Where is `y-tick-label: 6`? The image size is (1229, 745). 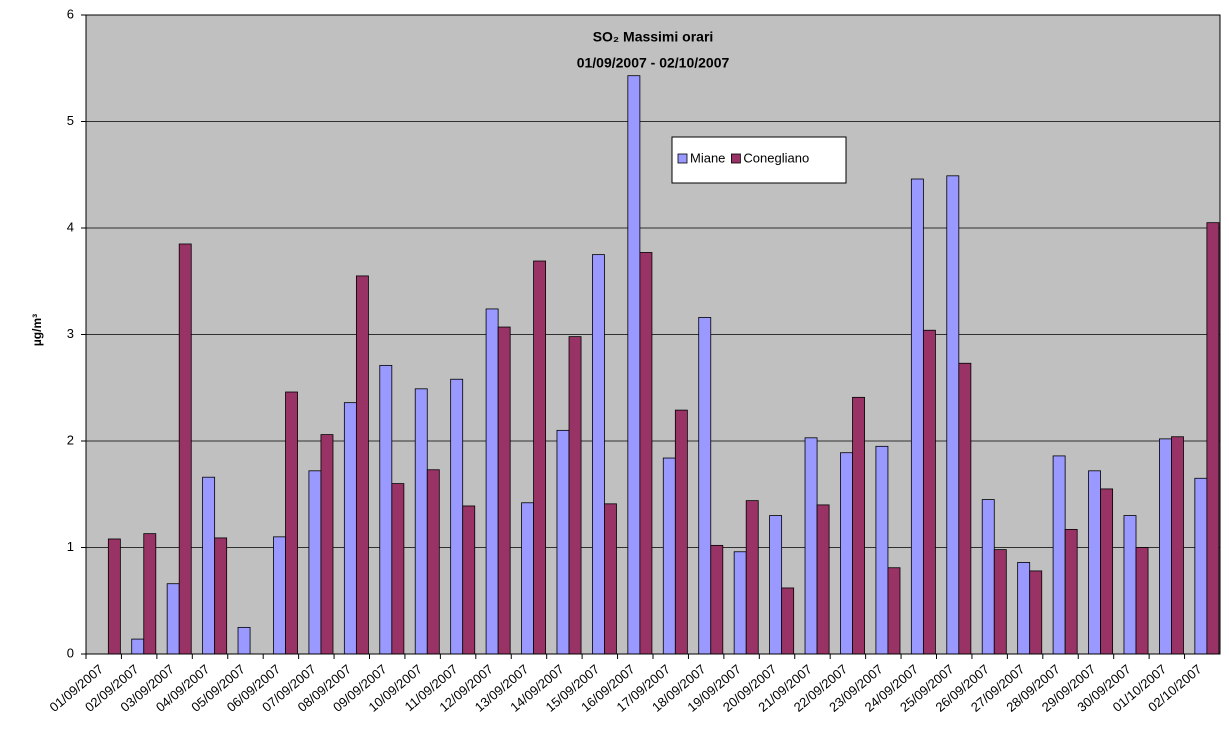
y-tick-label: 6 is located at coordinates (70, 13).